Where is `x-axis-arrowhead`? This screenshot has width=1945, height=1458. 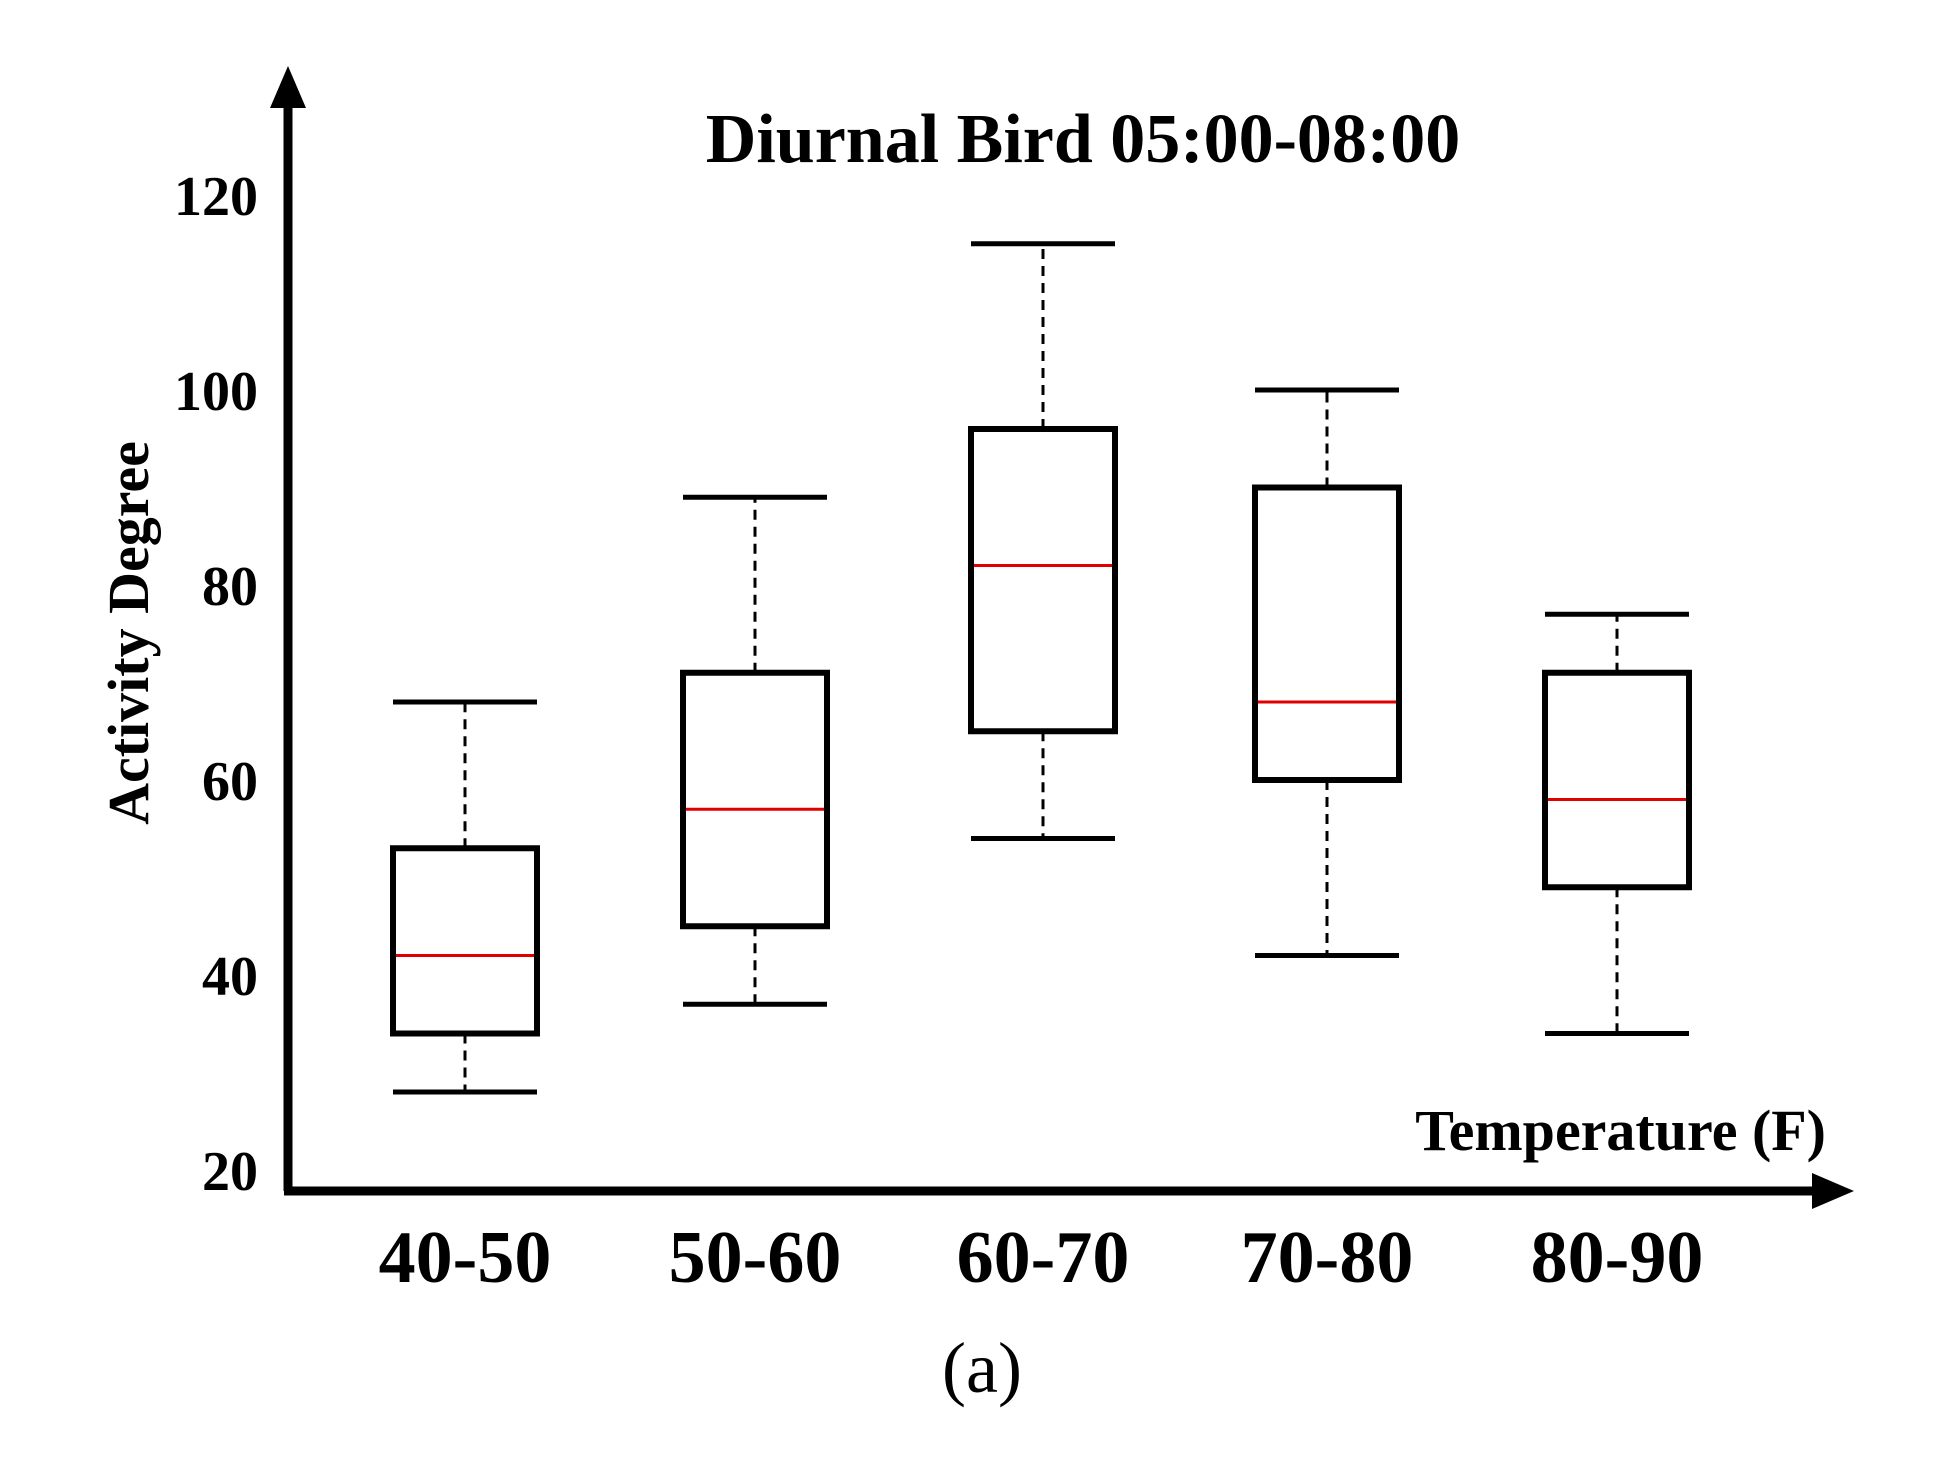
x-axis-arrowhead is located at coordinates (1833, 1191).